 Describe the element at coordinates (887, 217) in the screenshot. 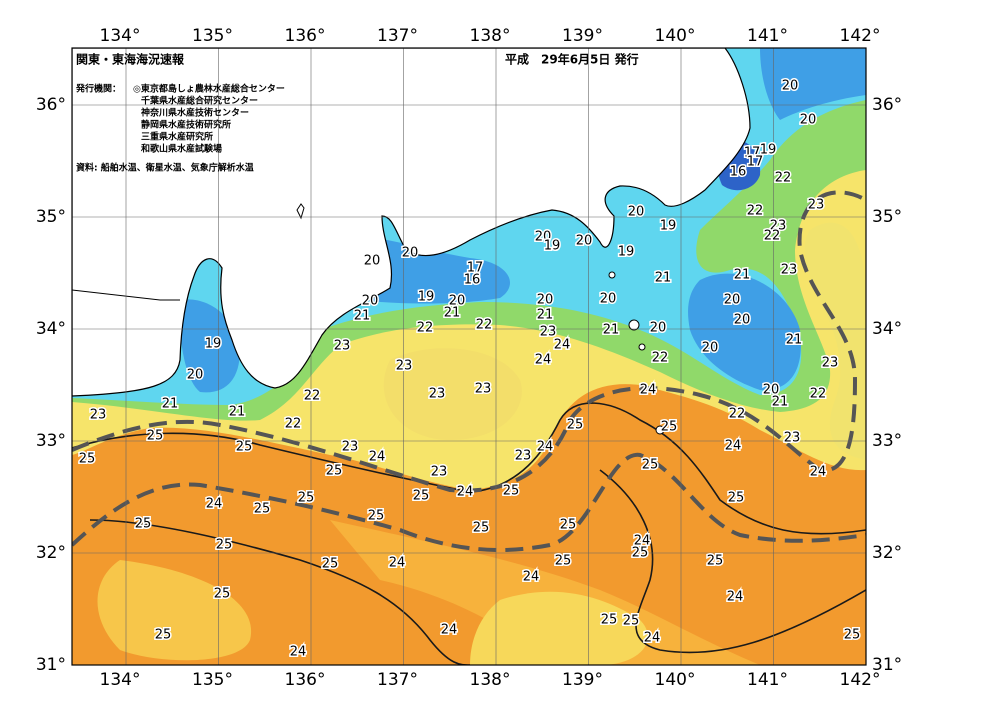

I see `lat-label-right: 35°` at that location.